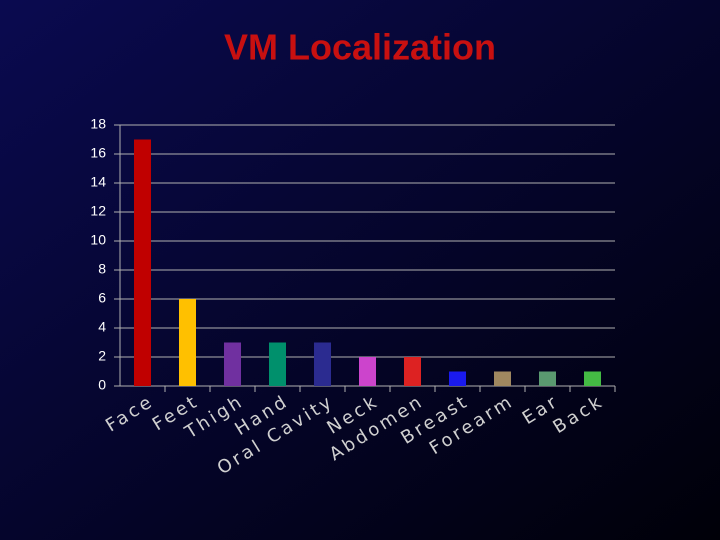 This screenshot has height=540, width=720. Describe the element at coordinates (102, 298) in the screenshot. I see `y-tick-label: 6` at that location.